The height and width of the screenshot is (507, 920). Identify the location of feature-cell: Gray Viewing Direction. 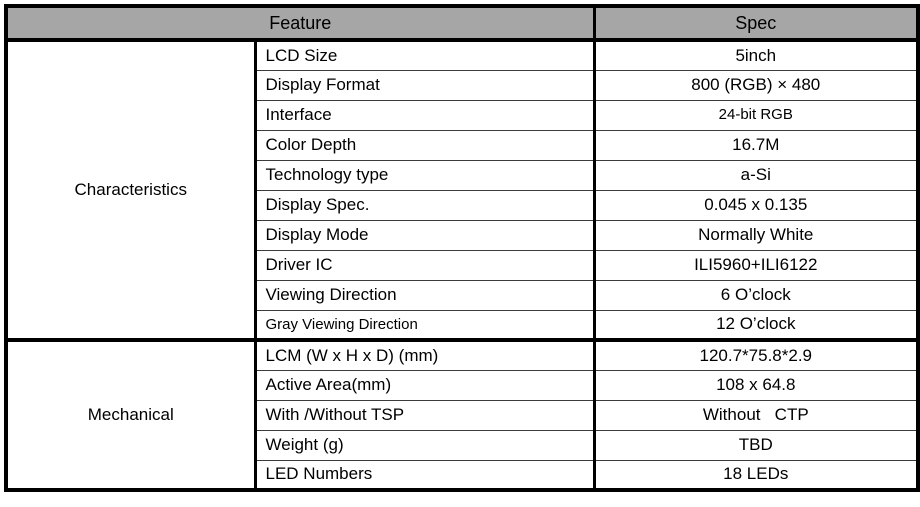
(425, 324).